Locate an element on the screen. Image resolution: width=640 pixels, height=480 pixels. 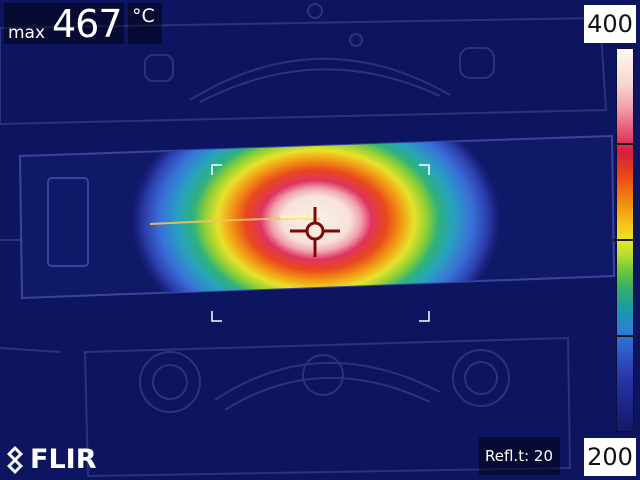
unit-panel is located at coordinates (145, 23).